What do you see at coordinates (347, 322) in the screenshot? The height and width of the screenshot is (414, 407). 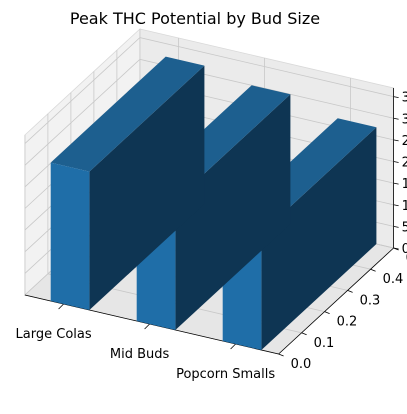 I see `depth-tick-label: 0.2` at bounding box center [347, 322].